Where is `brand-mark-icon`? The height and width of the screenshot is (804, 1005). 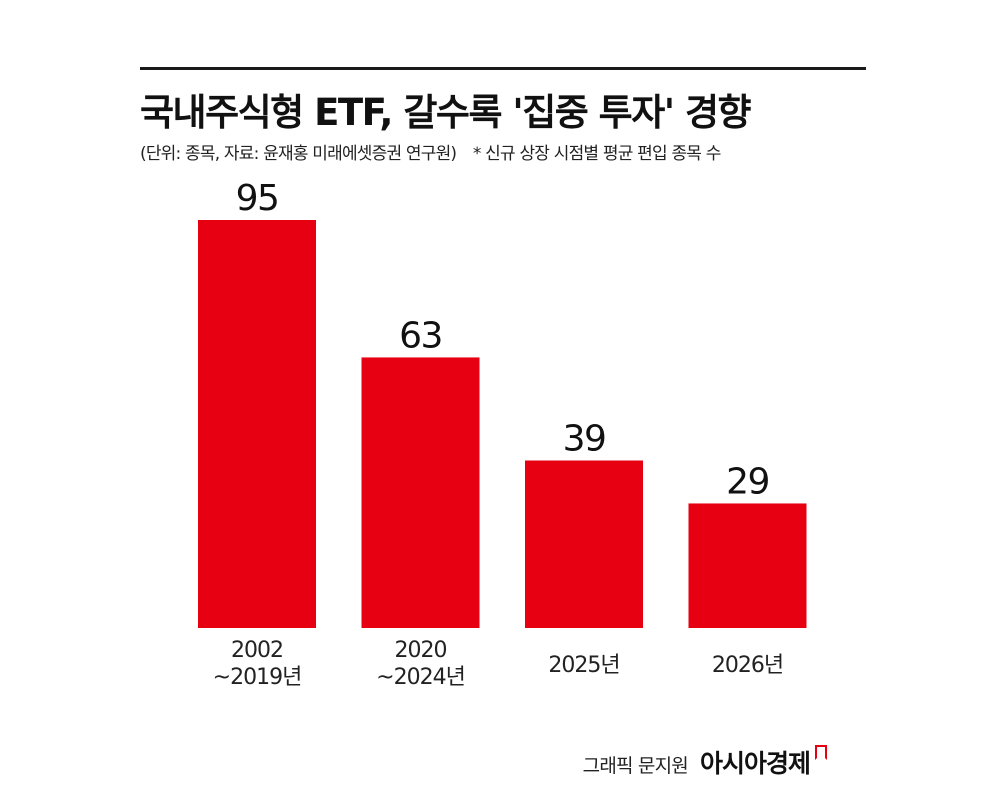 brand-mark-icon is located at coordinates (821, 752).